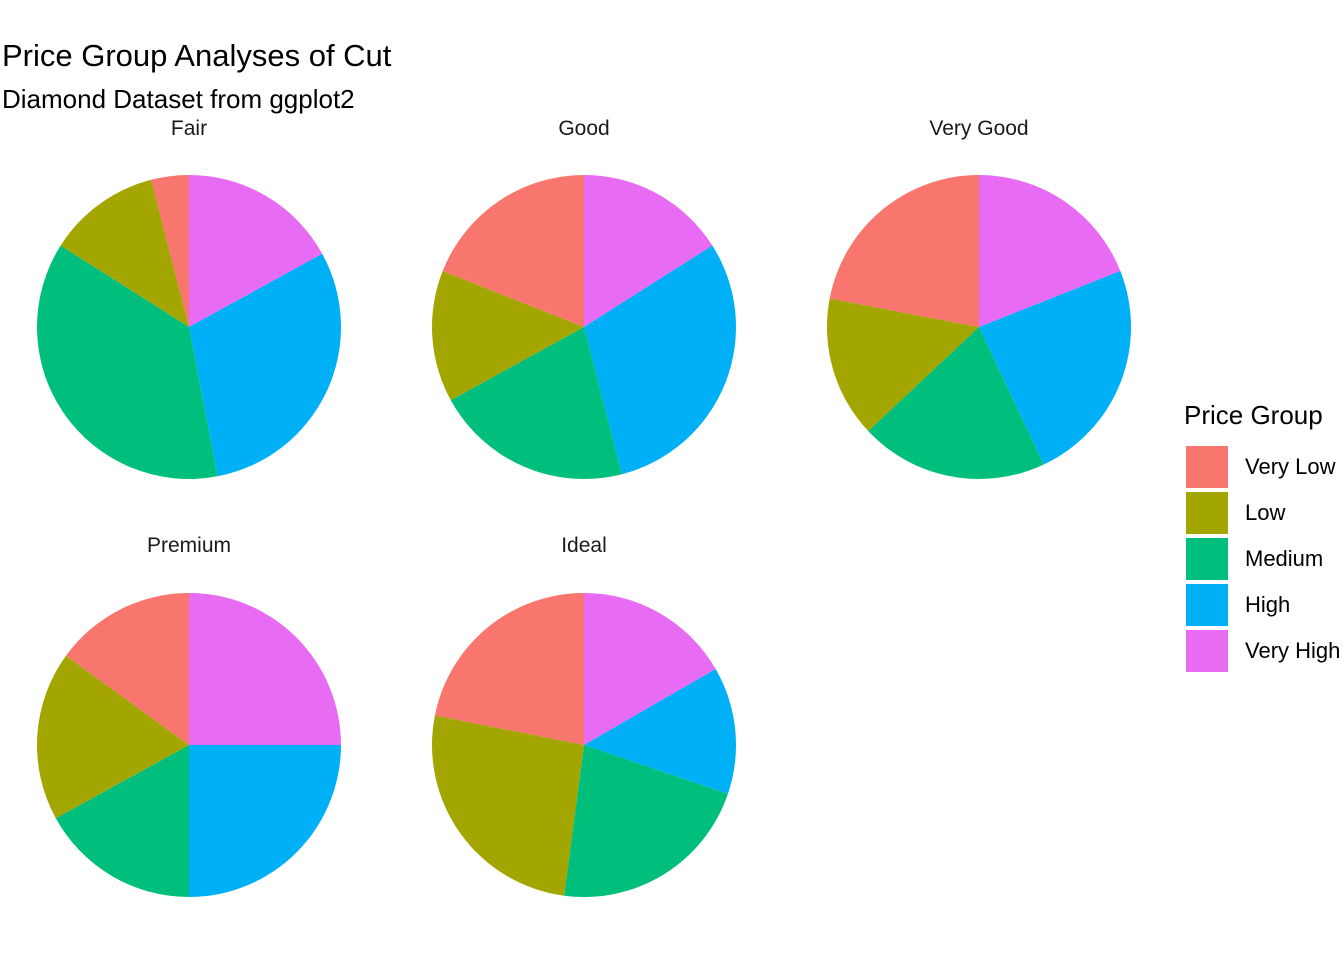 This screenshot has height=960, width=1344. I want to click on pie-very-good, so click(979, 327).